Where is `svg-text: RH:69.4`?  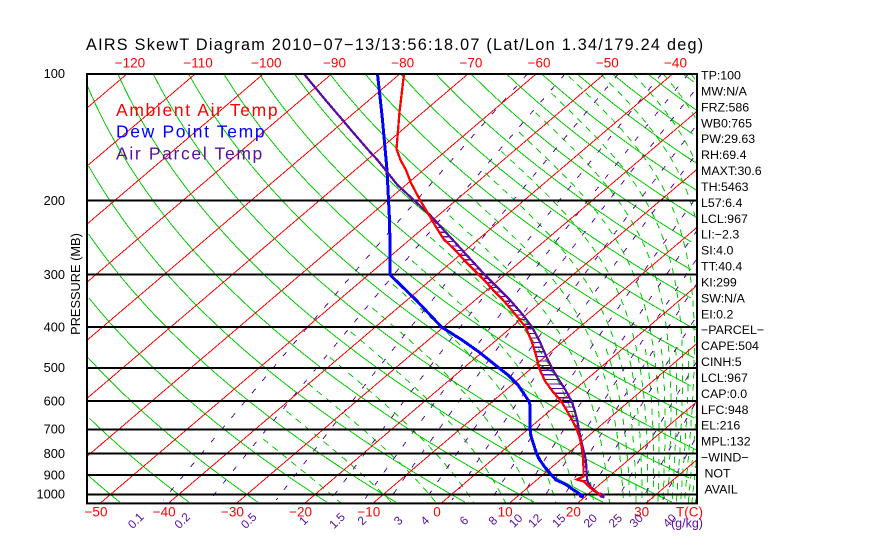
svg-text: RH:69.4 is located at coordinates (724, 155).